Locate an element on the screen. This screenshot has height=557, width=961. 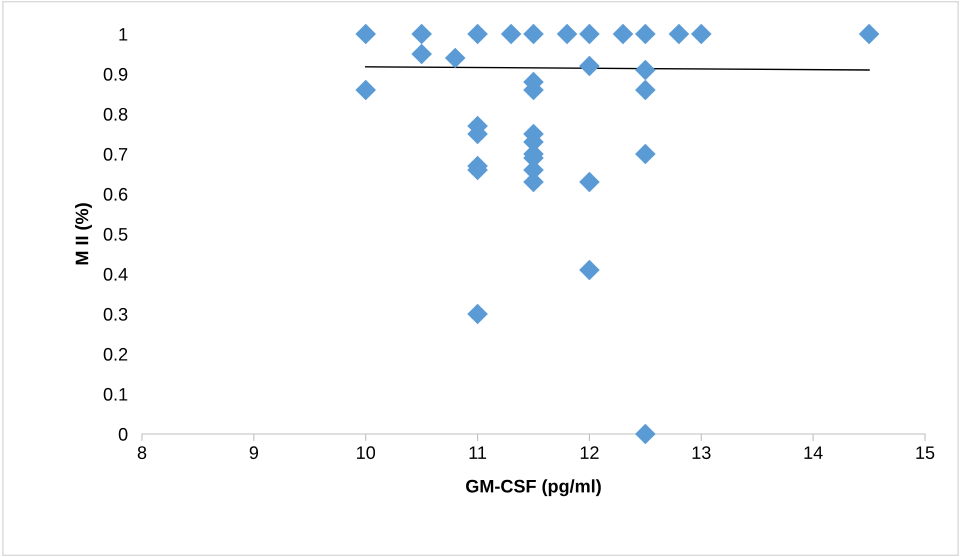
y-tick-label: 0.5 is located at coordinates (116, 234).